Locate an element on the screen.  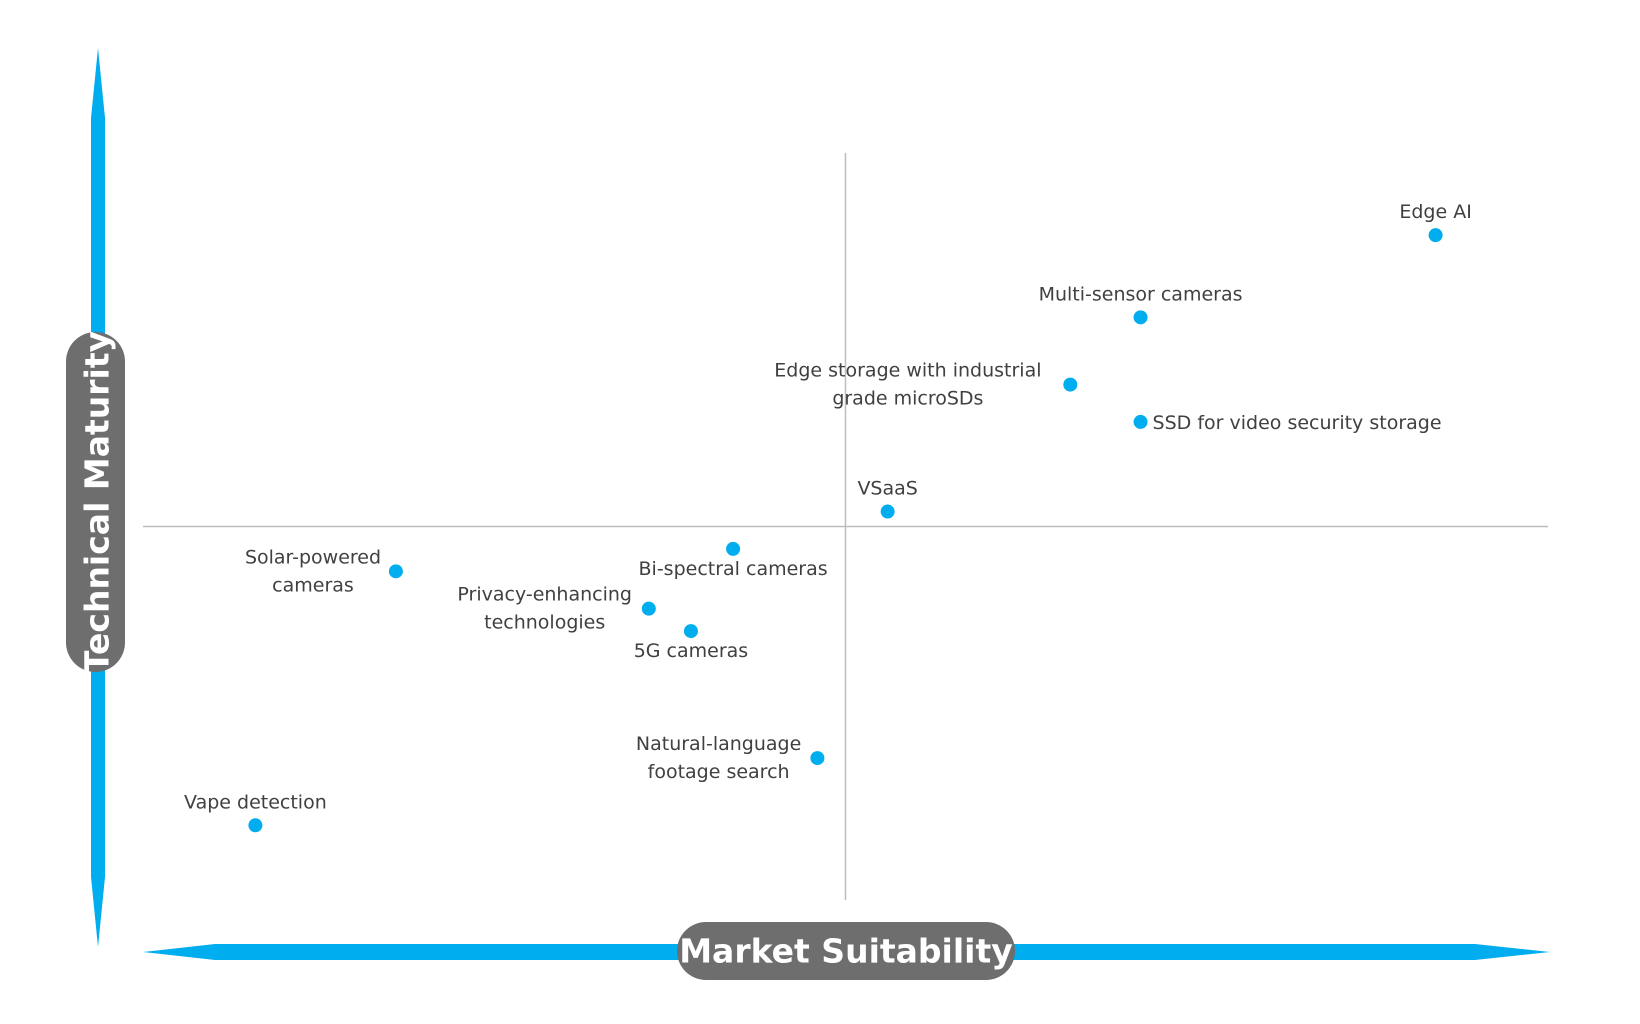
point-natural-language-footage-search is located at coordinates (817, 758).